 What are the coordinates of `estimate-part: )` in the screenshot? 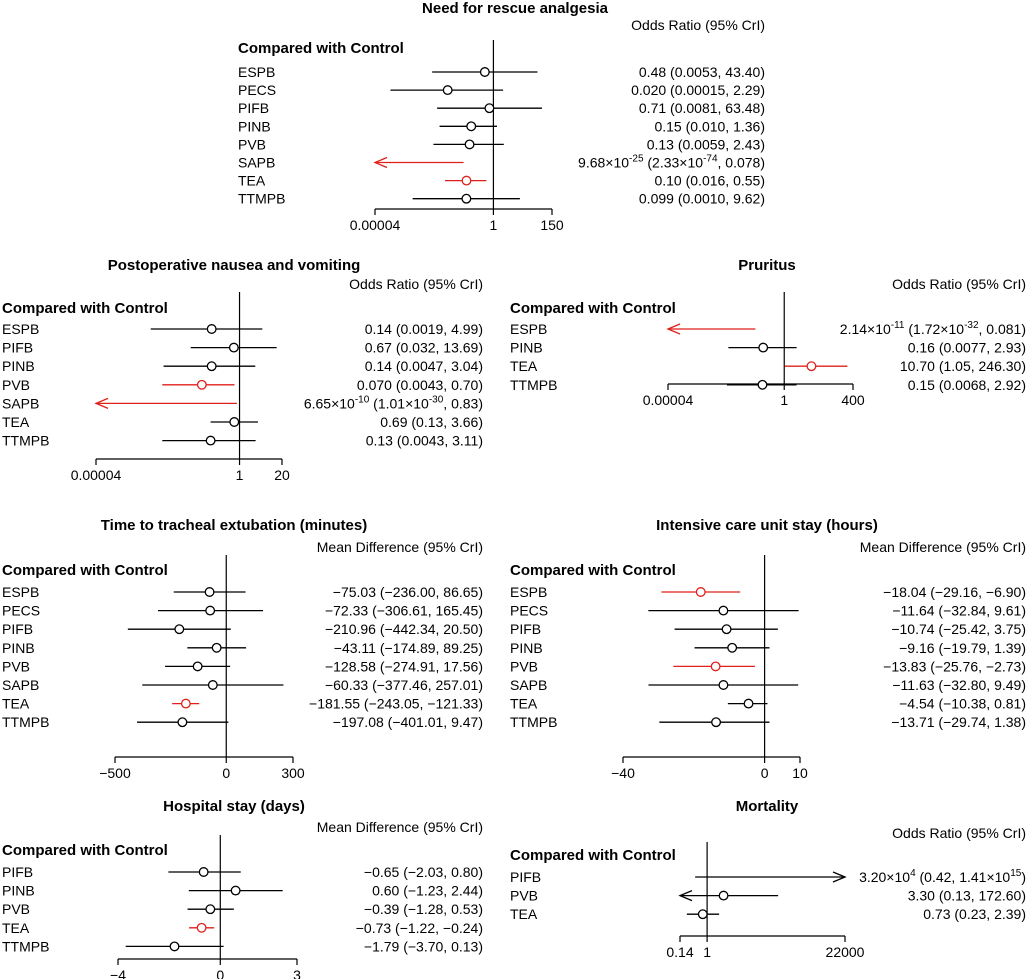 It's located at (1023, 877).